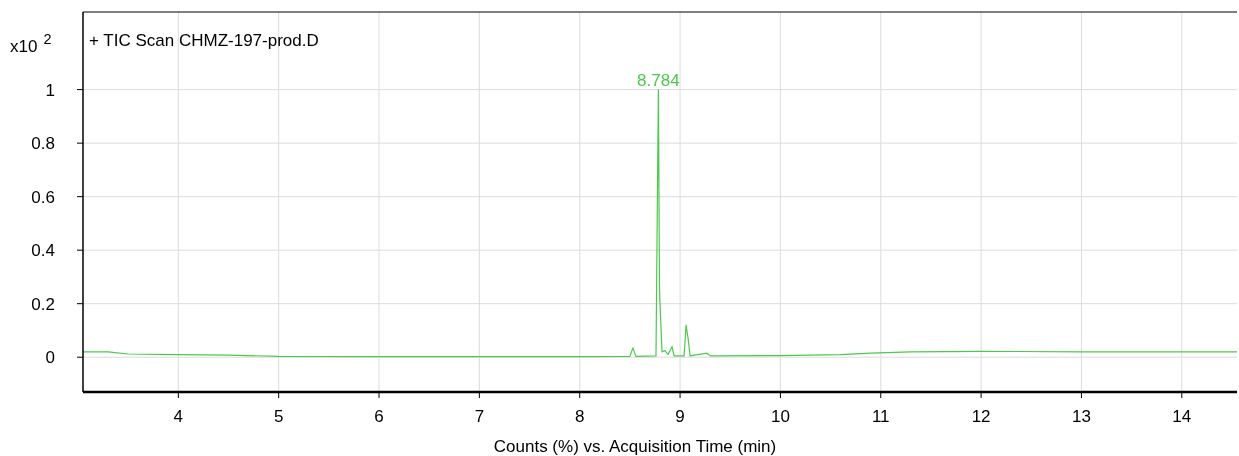 The width and height of the screenshot is (1239, 456). I want to click on y-axis-title: x10$^{2}$, so click(31, 43).